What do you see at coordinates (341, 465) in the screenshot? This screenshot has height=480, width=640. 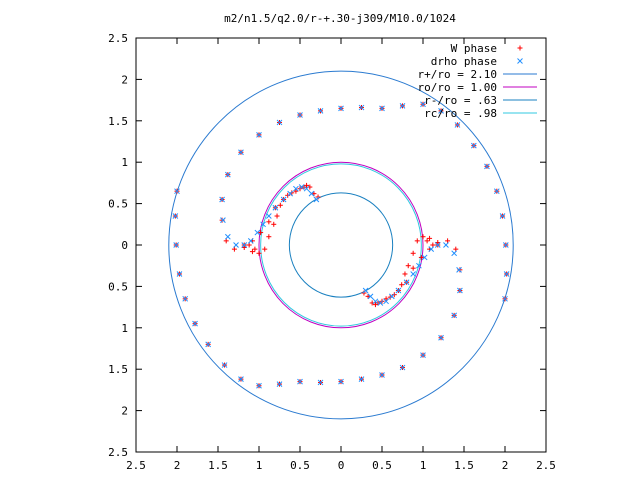 I see `x-tick-label: 0` at bounding box center [341, 465].